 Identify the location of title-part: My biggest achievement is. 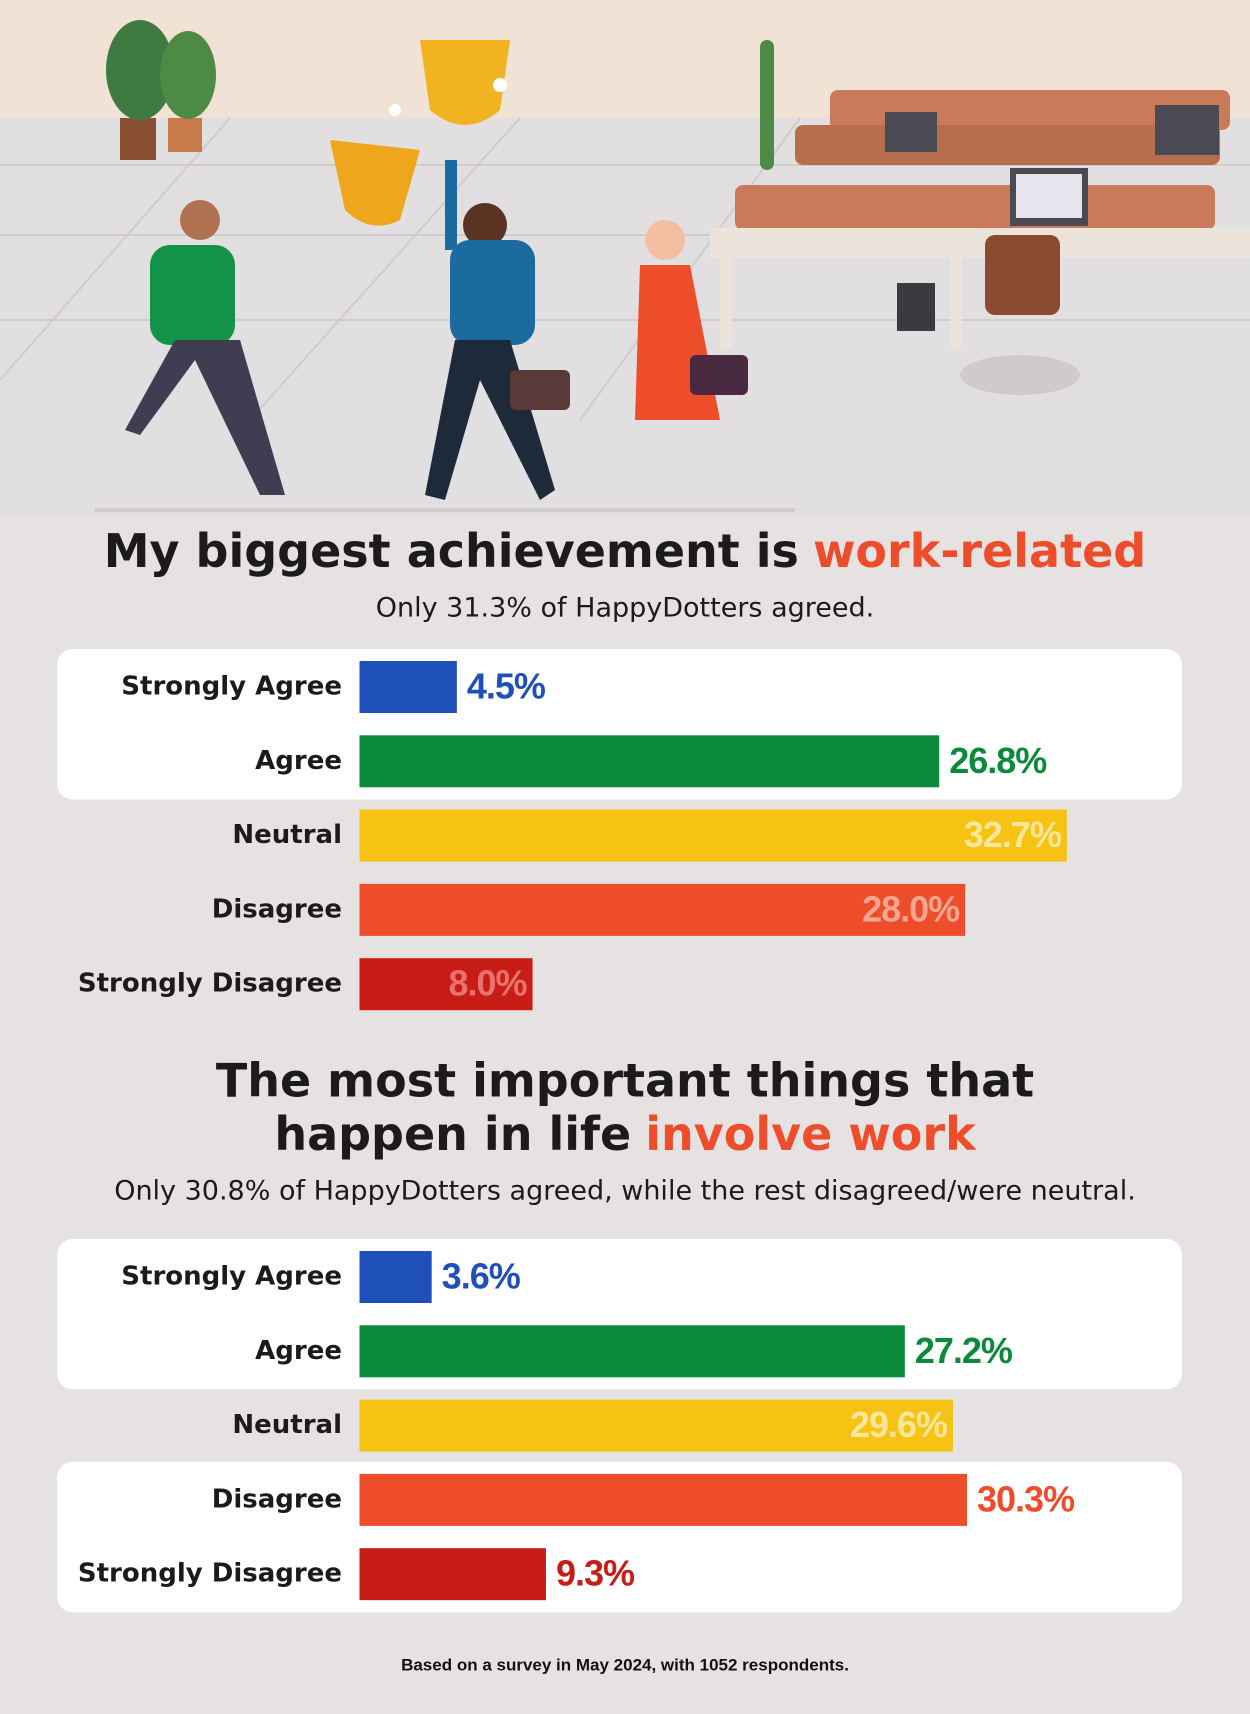
(451, 551).